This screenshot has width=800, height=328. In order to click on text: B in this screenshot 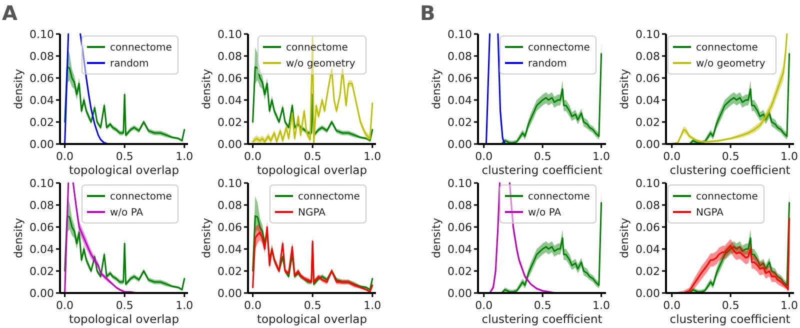, I will do `click(428, 13)`.